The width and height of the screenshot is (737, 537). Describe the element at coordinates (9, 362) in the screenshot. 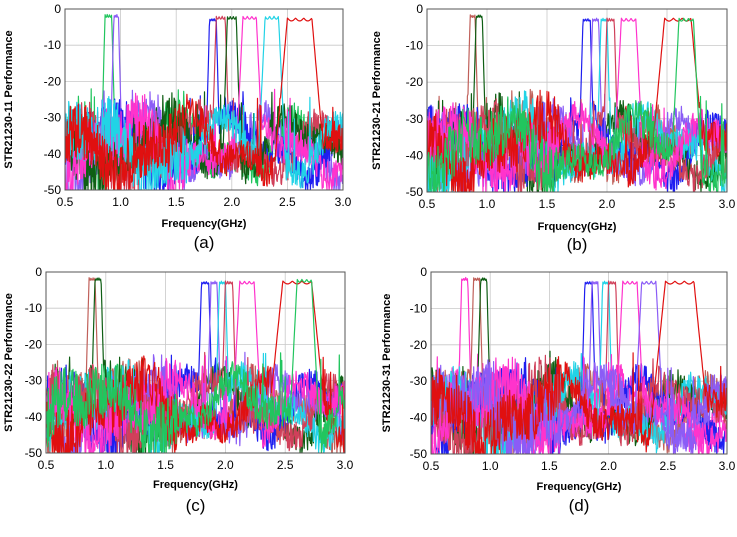

I see `y-axis-title: STR21230-22 Performance` at that location.